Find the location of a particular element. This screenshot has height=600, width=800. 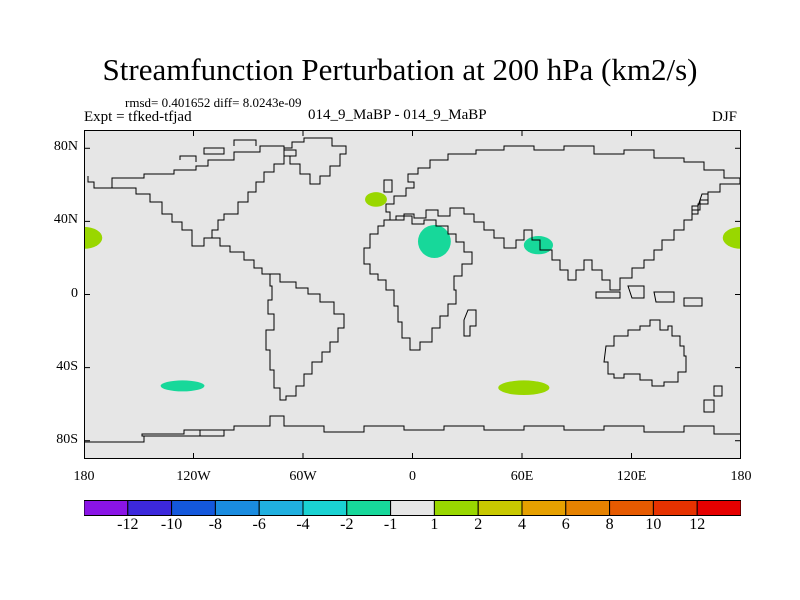

blob-arabian-sea is located at coordinates (538, 245).